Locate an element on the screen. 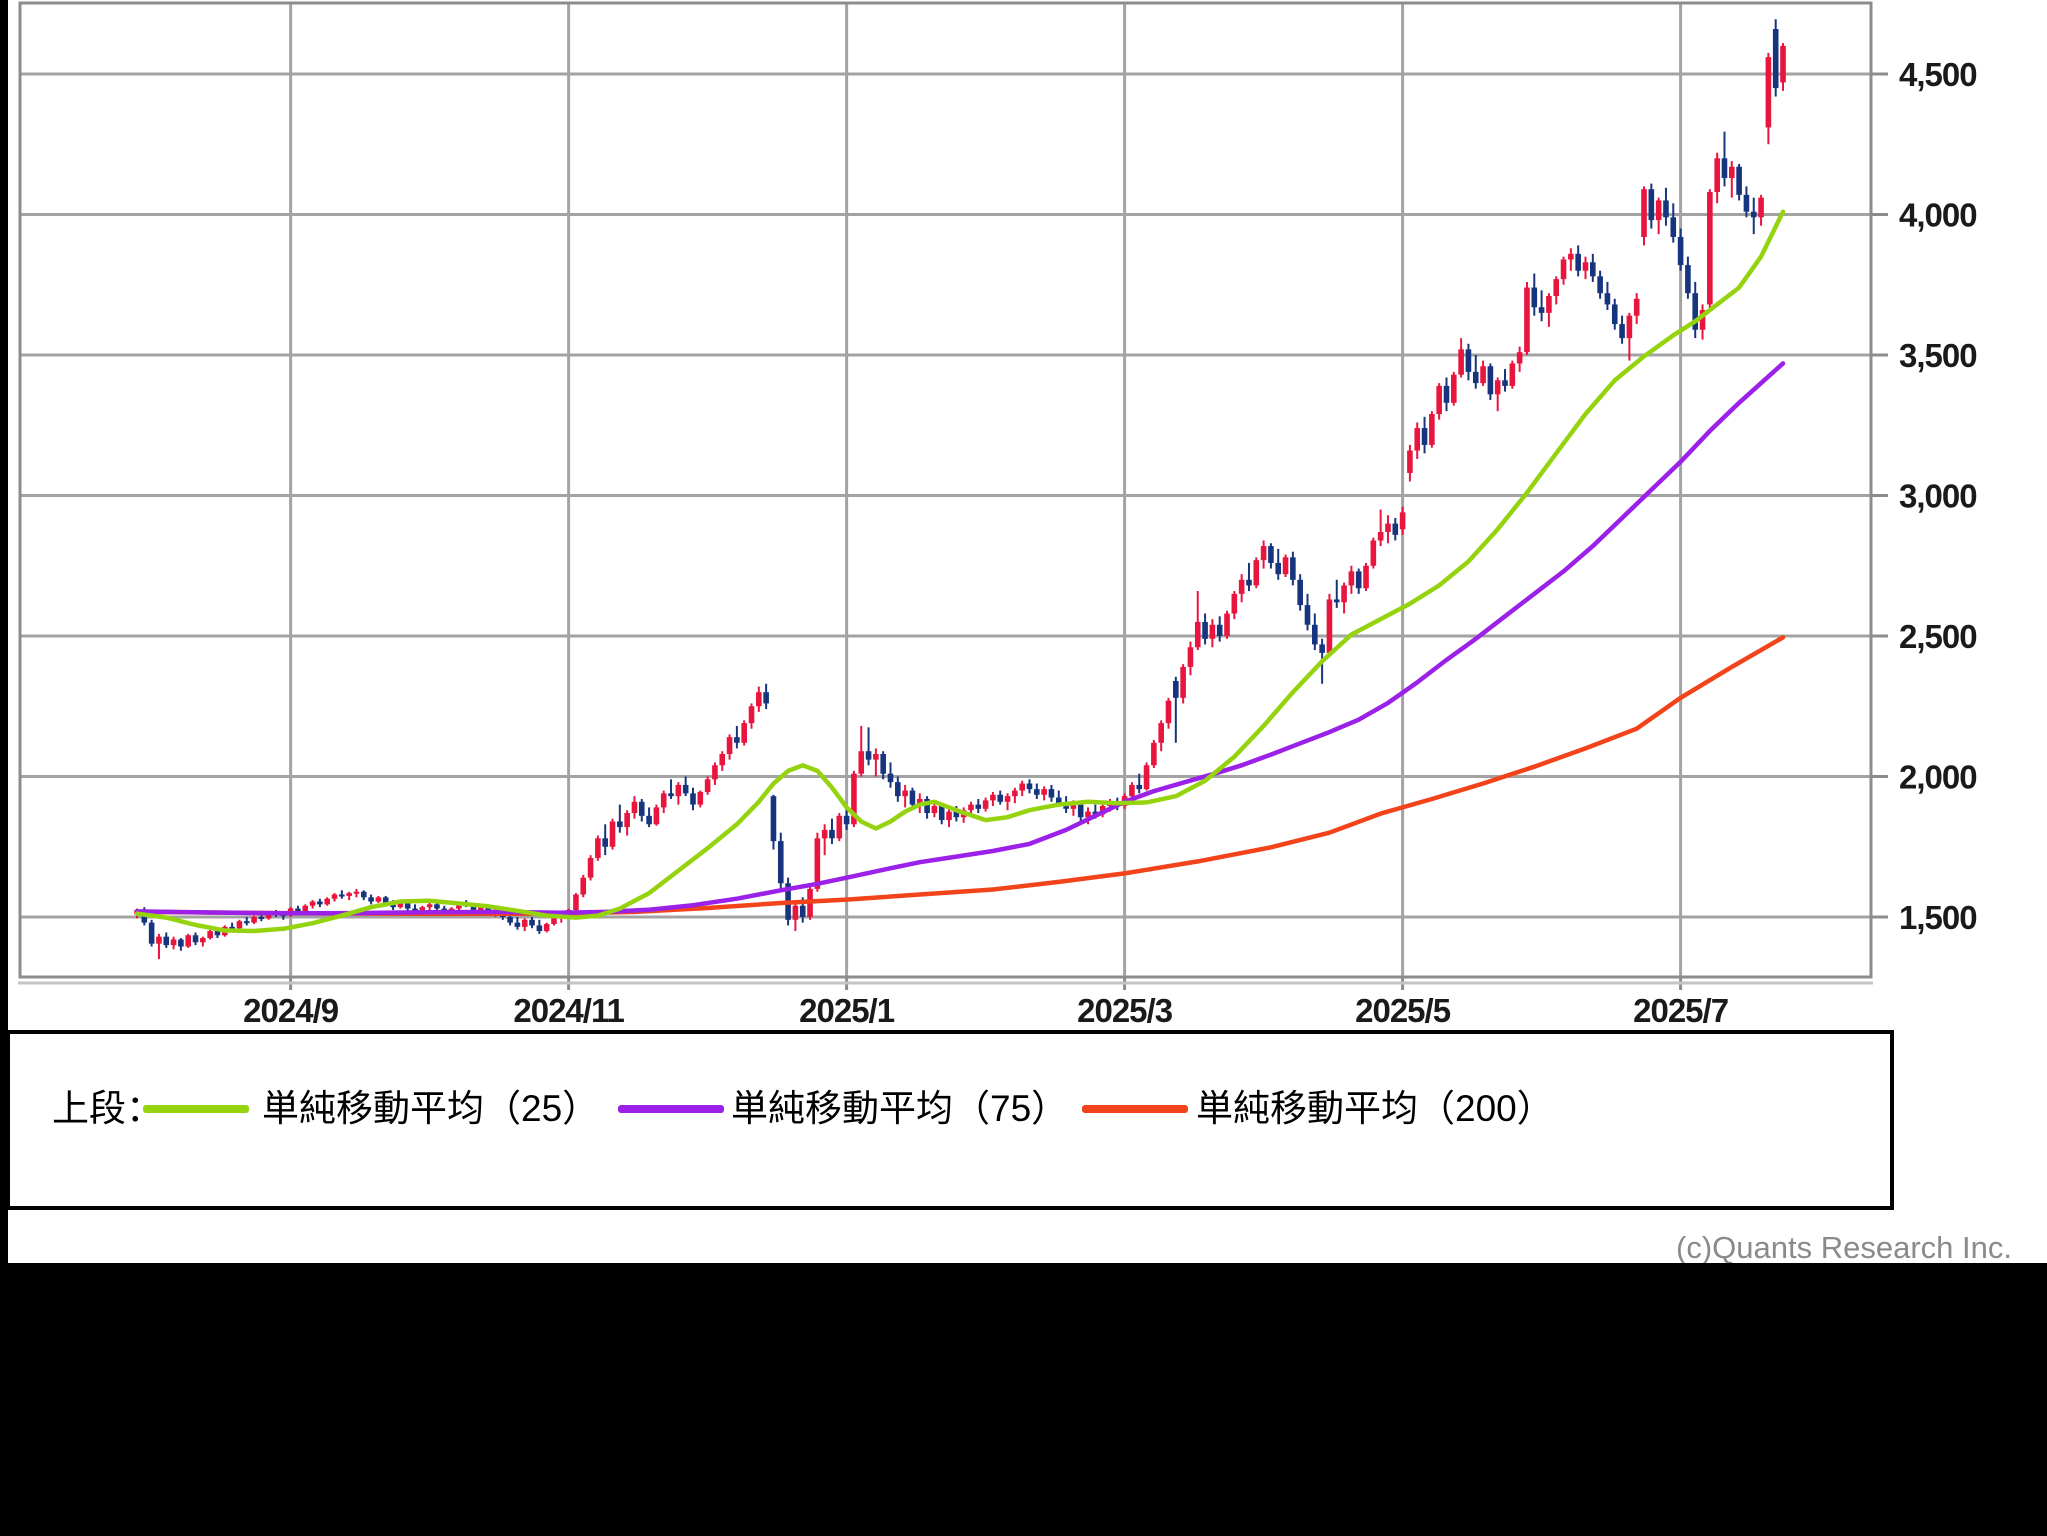 The image size is (2047, 1536). date-tick-label: 2025/7 is located at coordinates (1680, 1010).